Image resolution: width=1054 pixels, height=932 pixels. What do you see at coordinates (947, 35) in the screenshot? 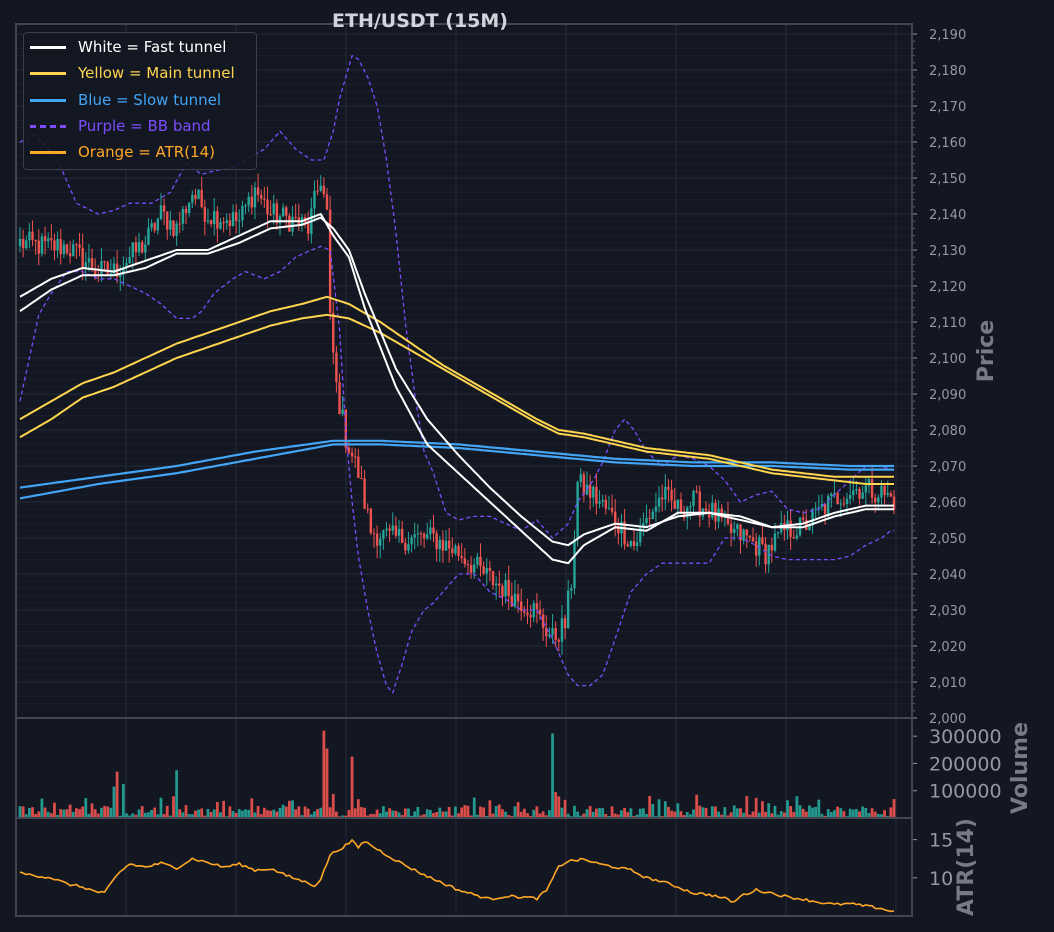
I see `price-tick-label: 2,190` at bounding box center [947, 35].